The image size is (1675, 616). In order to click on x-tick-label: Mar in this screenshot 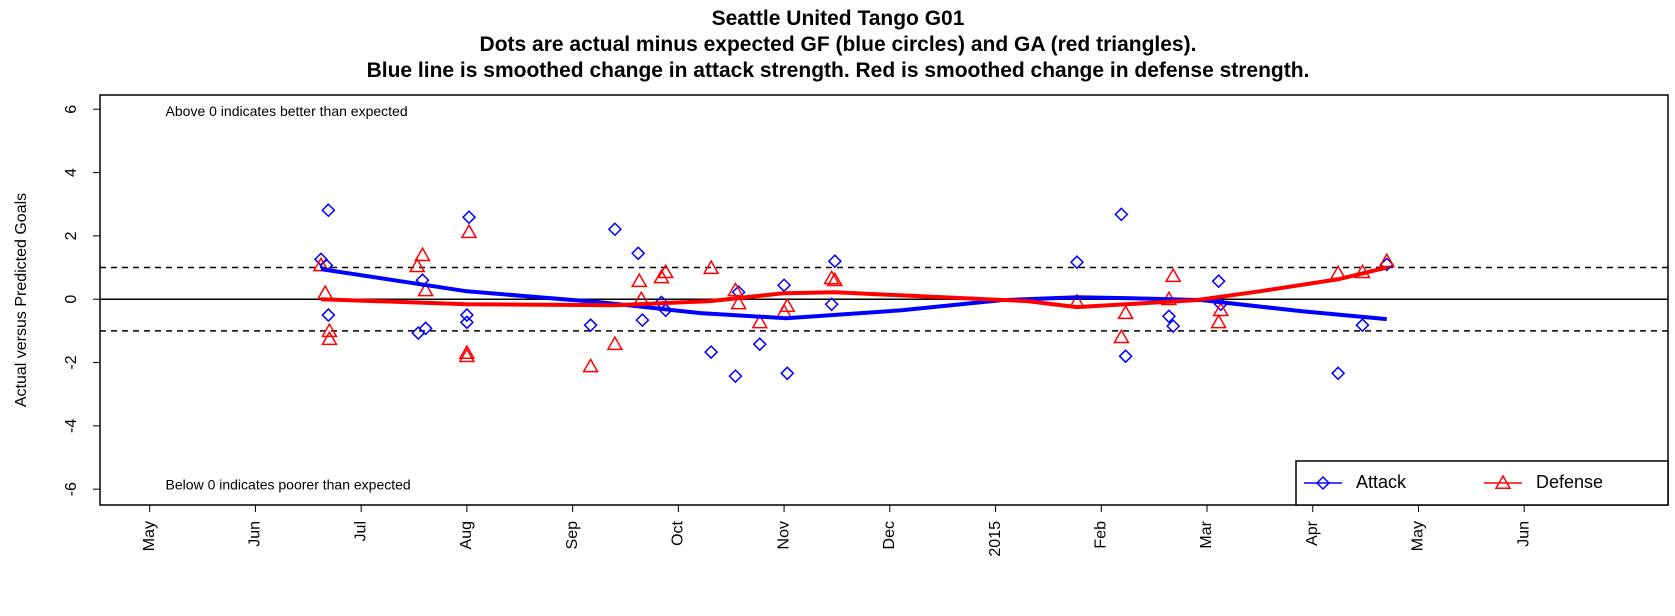, I will do `click(1206, 534)`.